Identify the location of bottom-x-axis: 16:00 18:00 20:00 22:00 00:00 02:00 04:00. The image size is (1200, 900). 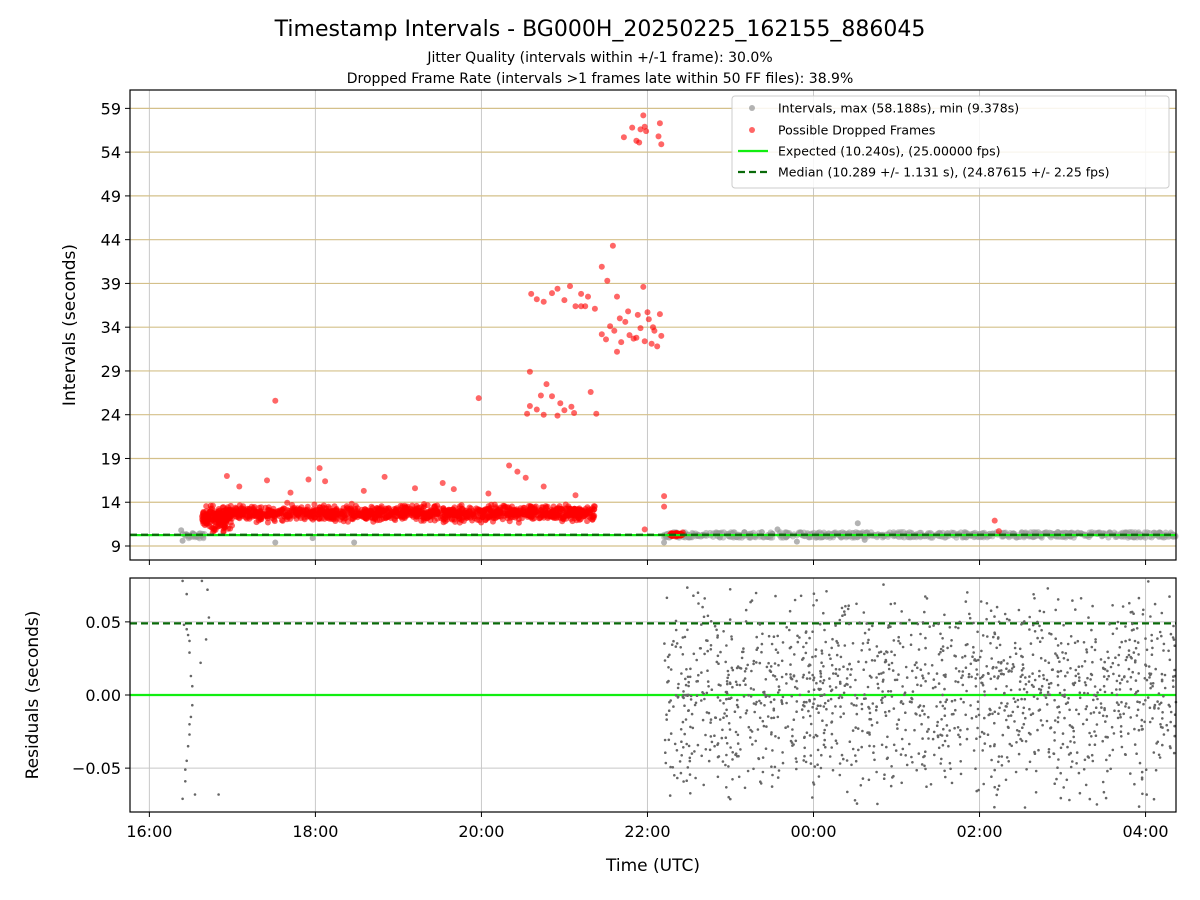
(647, 826).